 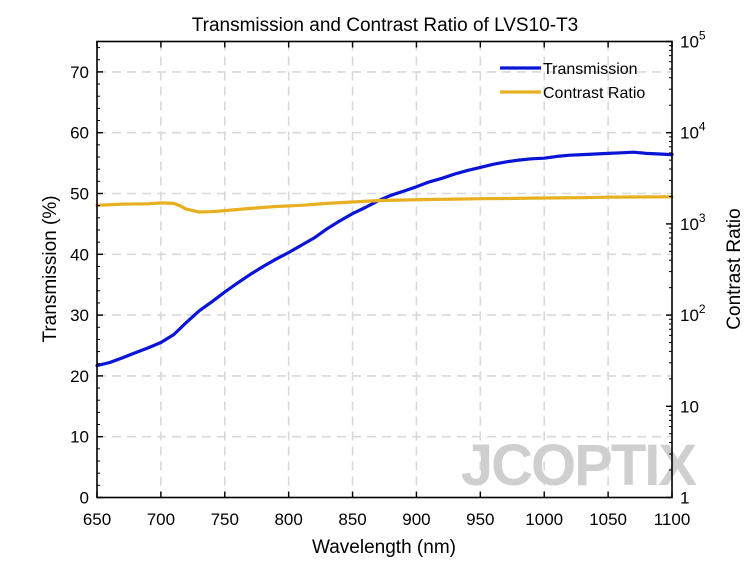 I want to click on x-tick-label: 700, so click(x=161, y=519).